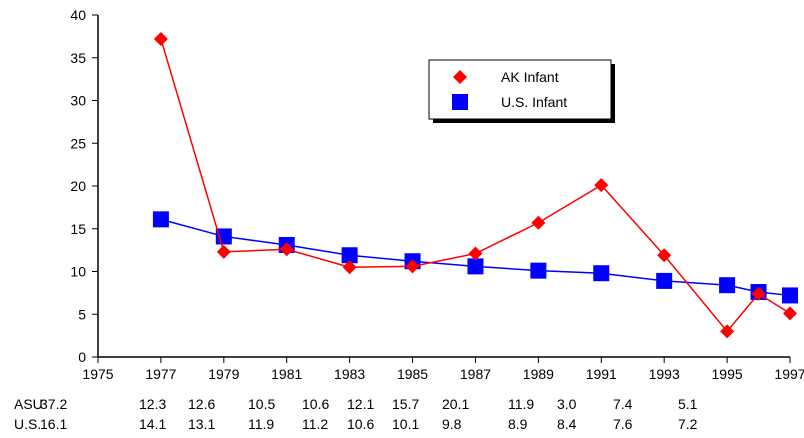  Describe the element at coordinates (530, 77) in the screenshot. I see `legend-label: AK Infant` at that location.